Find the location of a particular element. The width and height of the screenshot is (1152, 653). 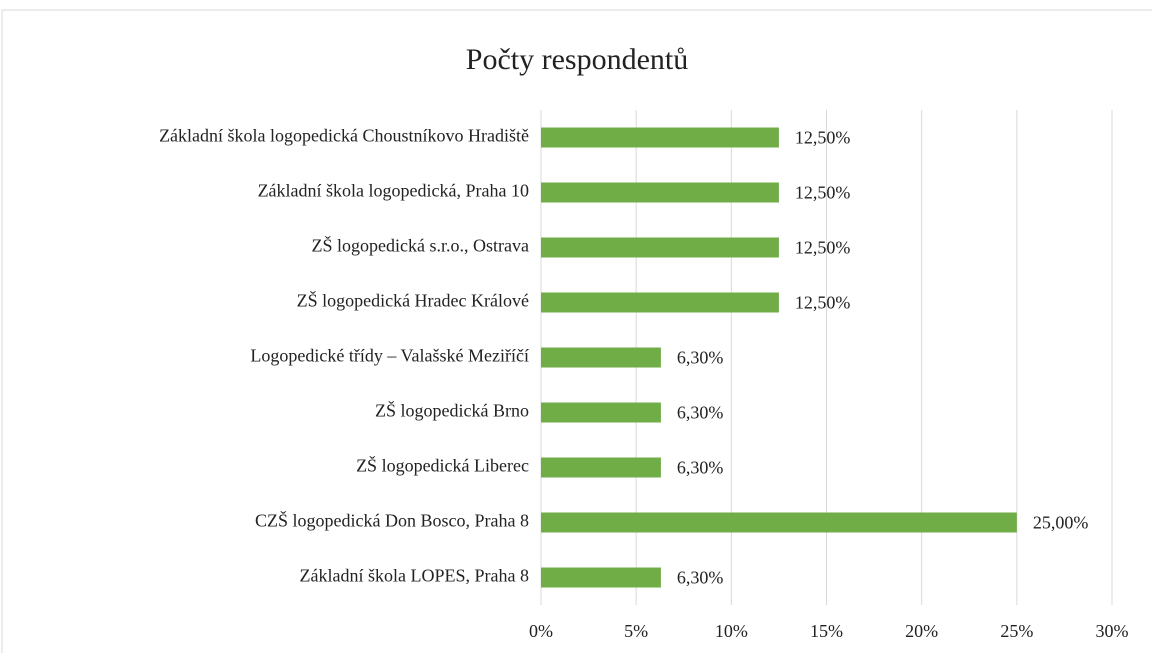

y-tick-label: Základní škola logopedická, Praha 10 is located at coordinates (393, 191).